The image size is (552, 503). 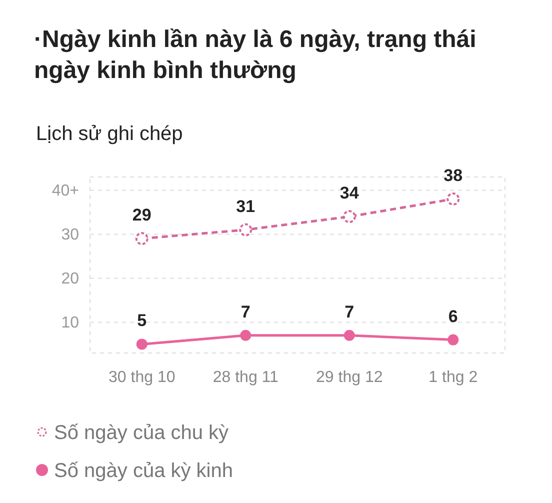 I want to click on legend-label: Số ngày của kỳ kinh, so click(x=143, y=471).